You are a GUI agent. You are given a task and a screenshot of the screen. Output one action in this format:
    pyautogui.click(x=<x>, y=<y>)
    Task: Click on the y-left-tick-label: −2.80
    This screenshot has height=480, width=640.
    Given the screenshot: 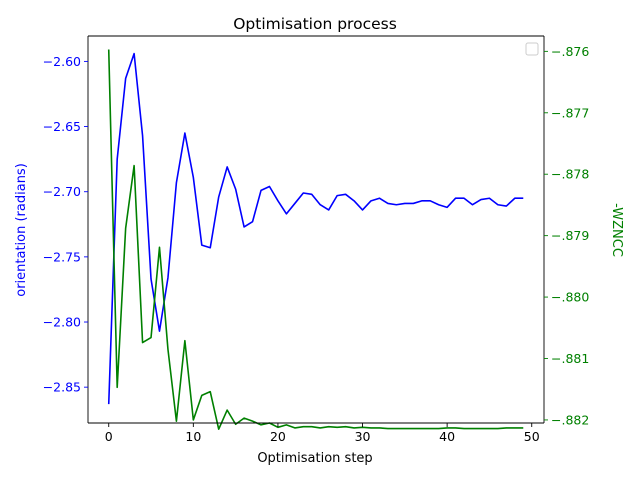 What is the action you would take?
    pyautogui.click(x=62, y=322)
    